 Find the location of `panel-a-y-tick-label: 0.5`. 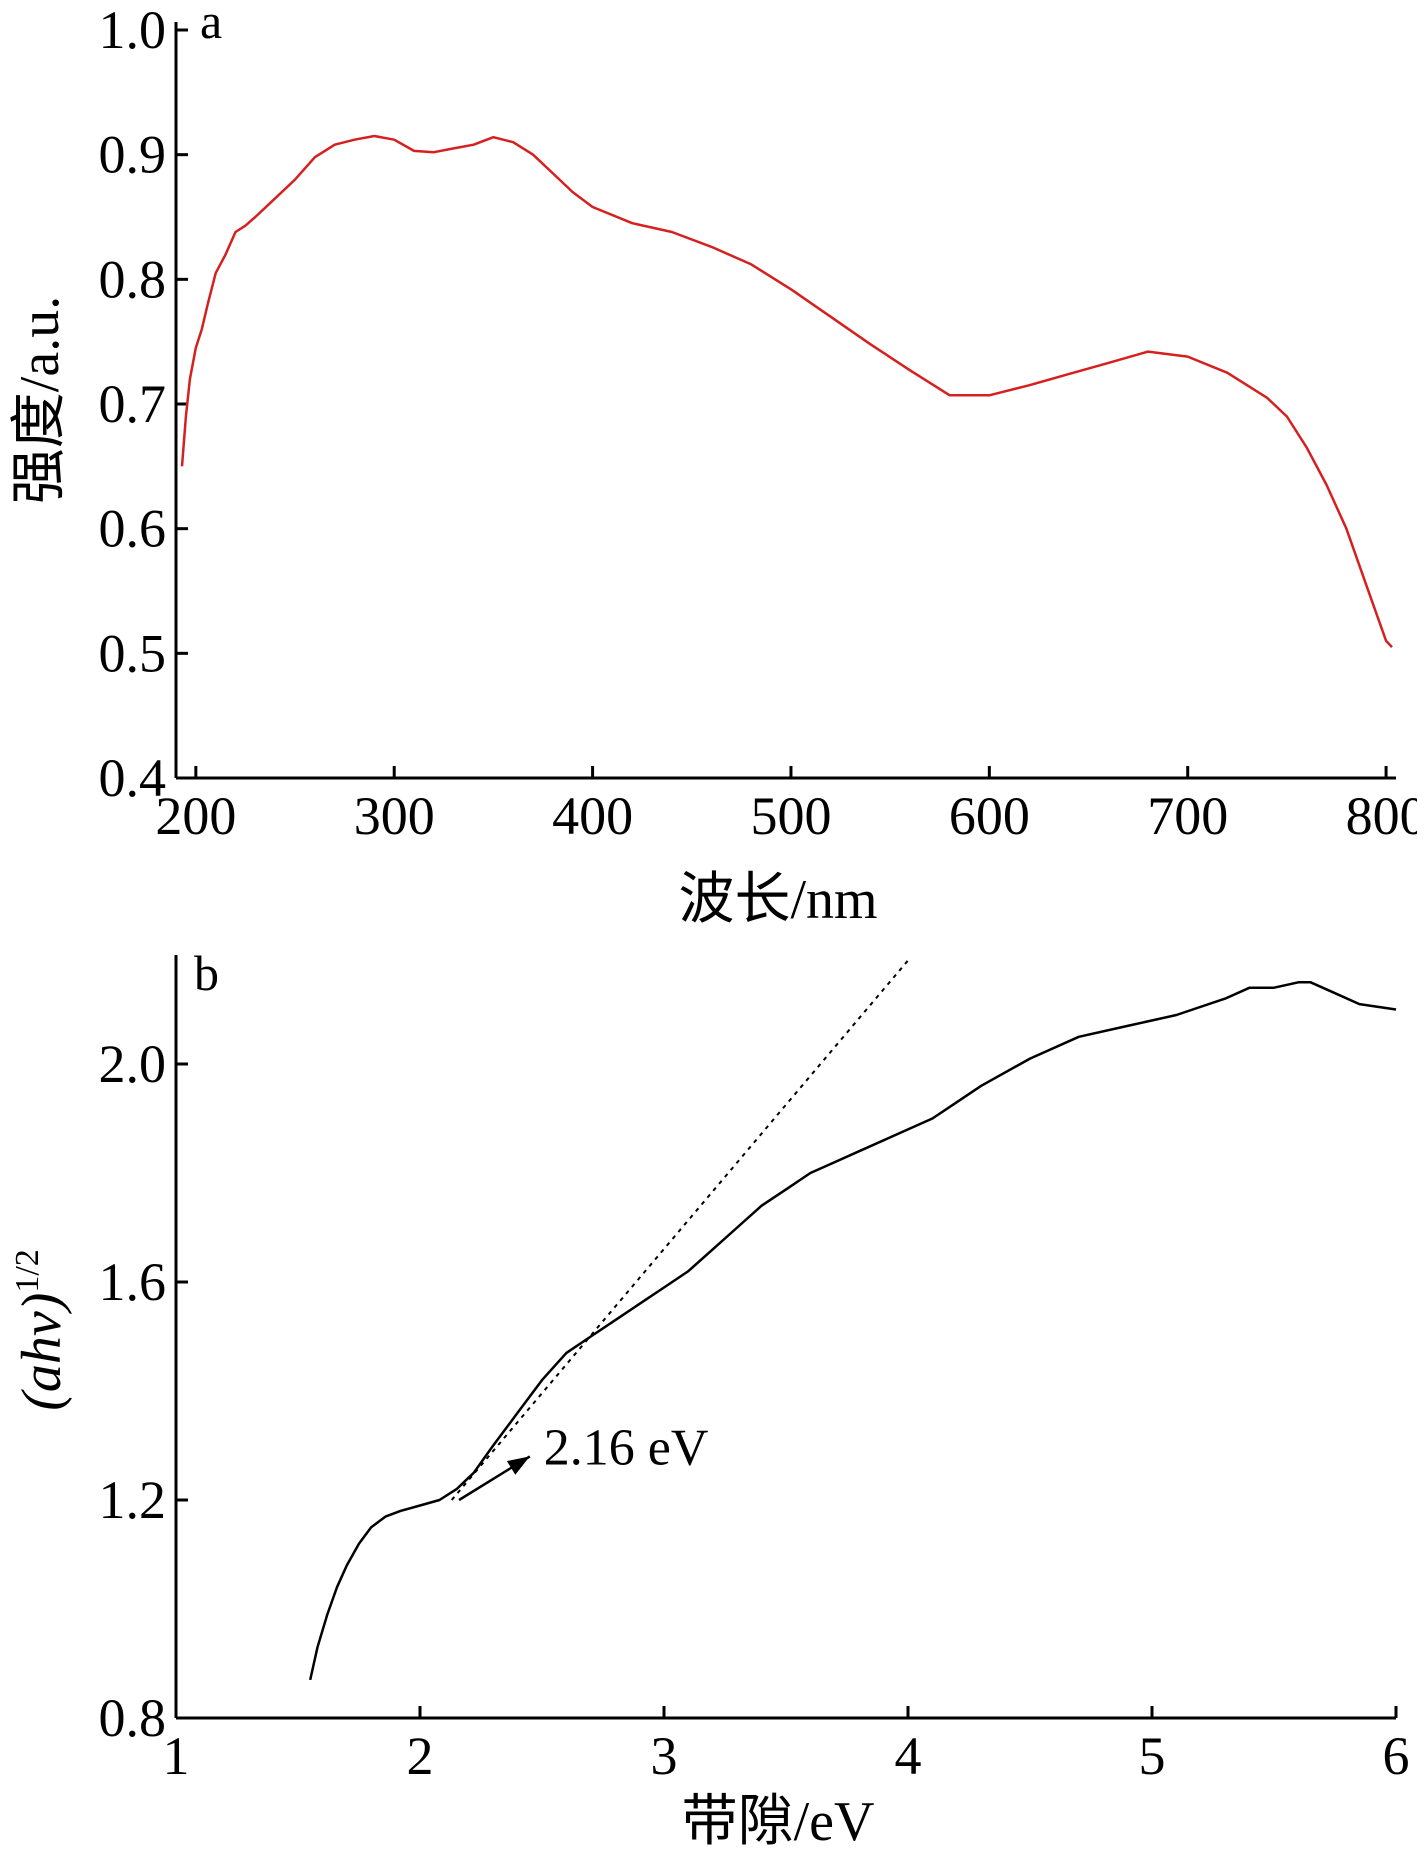

panel-a-y-tick-label: 0.5 is located at coordinates (133, 653).